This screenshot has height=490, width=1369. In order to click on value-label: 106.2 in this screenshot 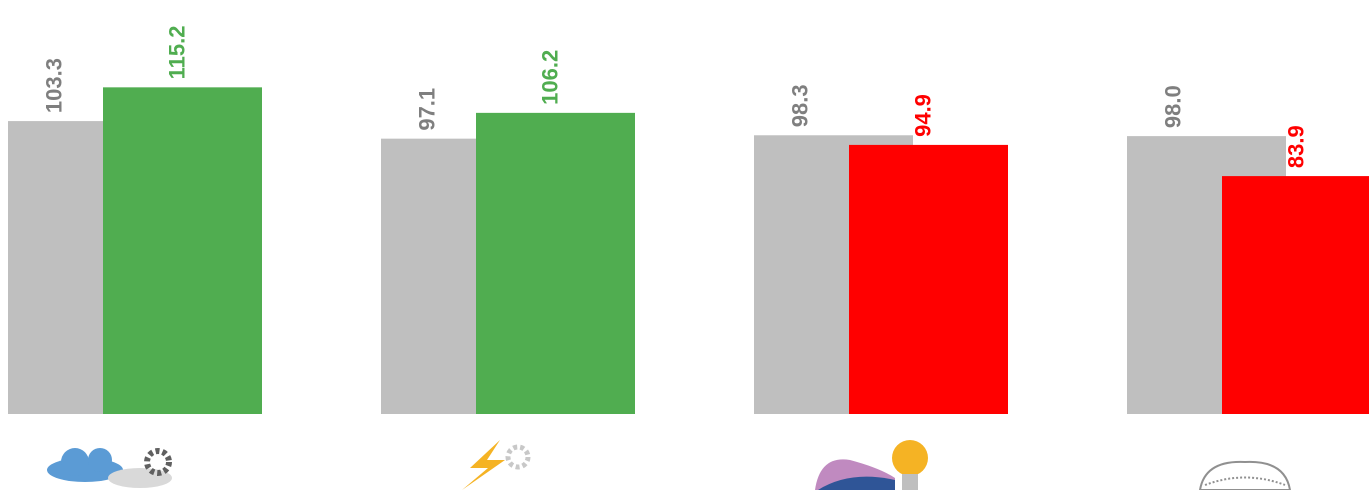, I will do `click(549, 77)`.